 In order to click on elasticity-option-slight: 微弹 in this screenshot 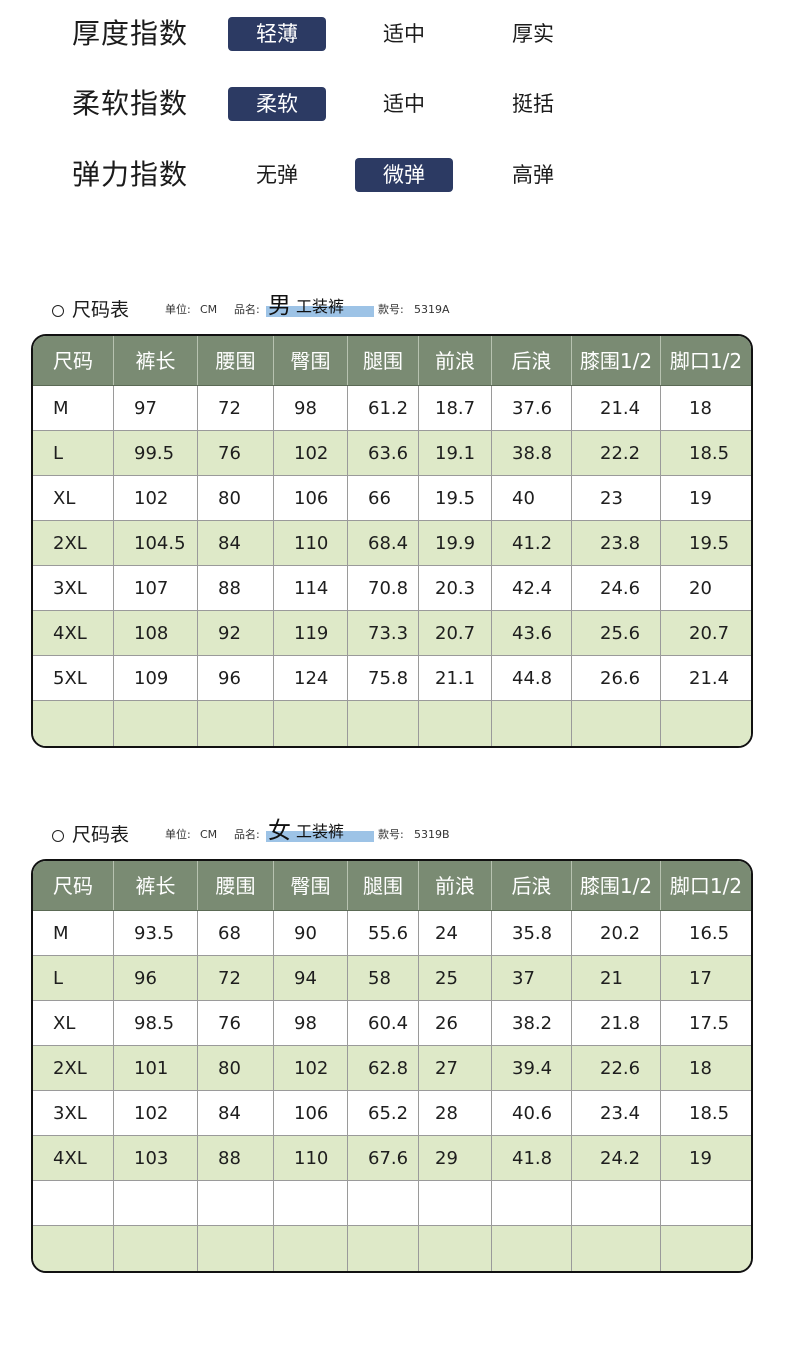, I will do `click(404, 175)`.